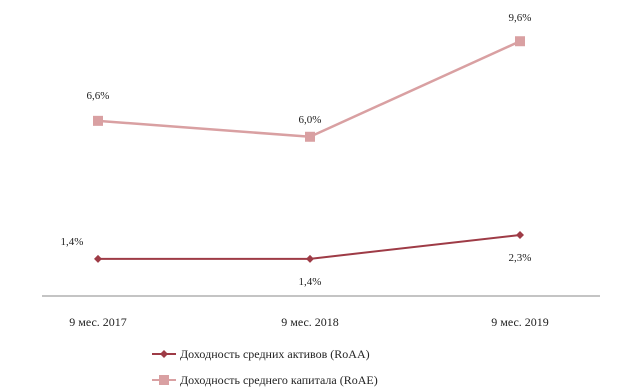 The height and width of the screenshot is (390, 621). Describe the element at coordinates (279, 380) in the screenshot. I see `legend-label-roae: Доходность среднего капитала (RoAE)` at that location.